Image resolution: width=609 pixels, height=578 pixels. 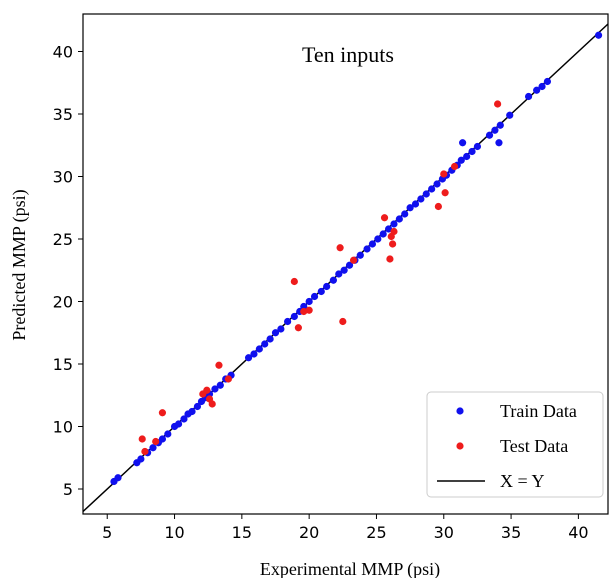 What do you see at coordinates (63, 177) in the screenshot?
I see `y-tick-label: 30` at bounding box center [63, 177].